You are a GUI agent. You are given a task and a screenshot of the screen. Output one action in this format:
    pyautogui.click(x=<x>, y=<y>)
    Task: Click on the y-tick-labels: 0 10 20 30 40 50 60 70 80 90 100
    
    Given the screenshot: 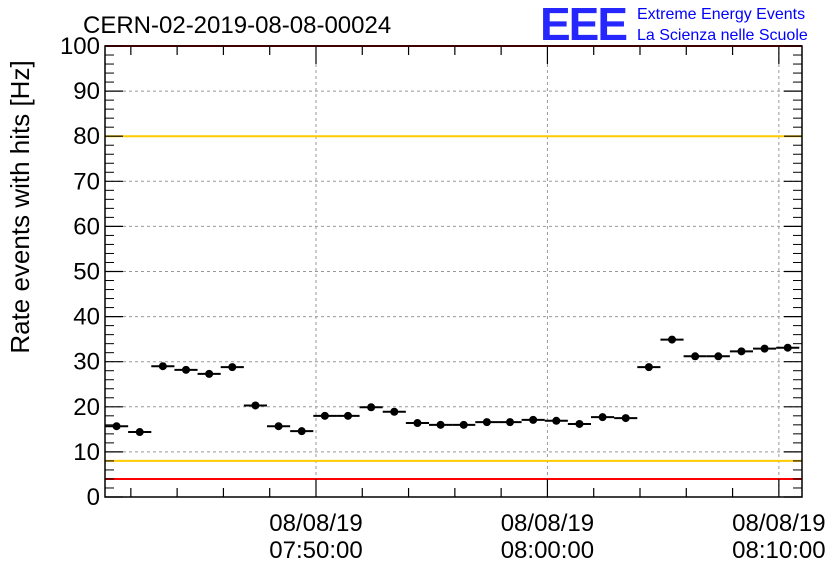 What is the action you would take?
    pyautogui.click(x=80, y=272)
    